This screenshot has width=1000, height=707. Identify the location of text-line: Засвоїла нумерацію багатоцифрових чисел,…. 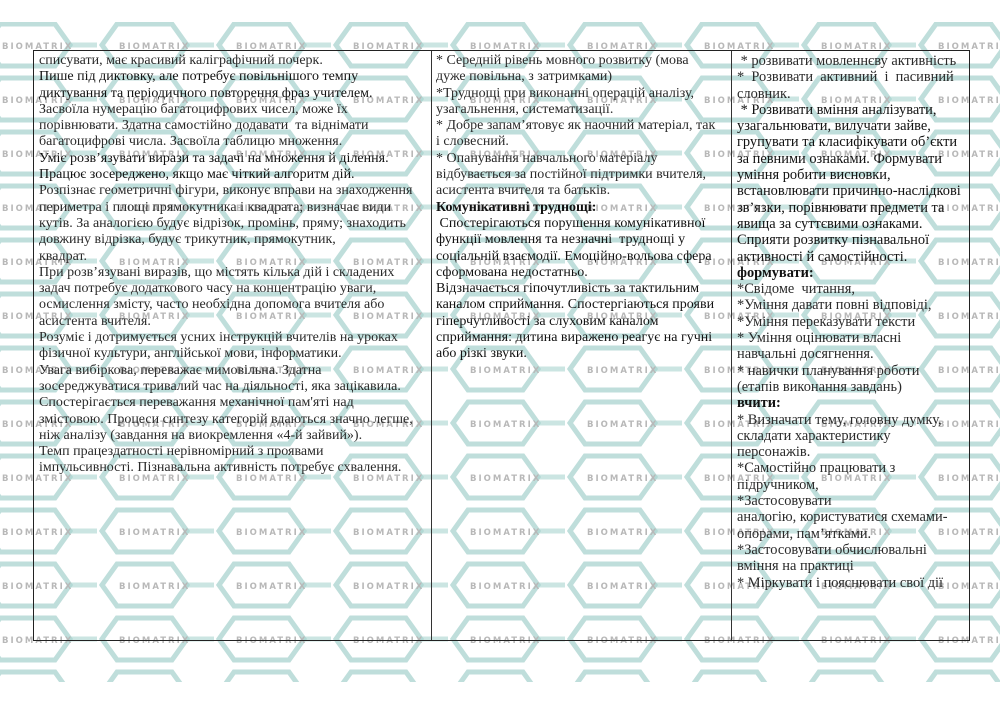
(193, 109).